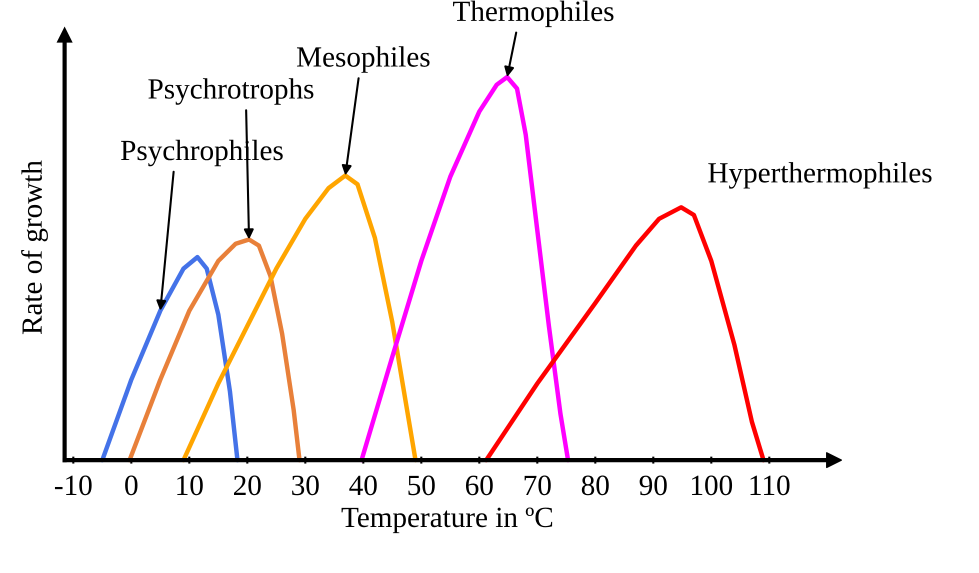  I want to click on annotation: Mesophiles, so click(363, 59).